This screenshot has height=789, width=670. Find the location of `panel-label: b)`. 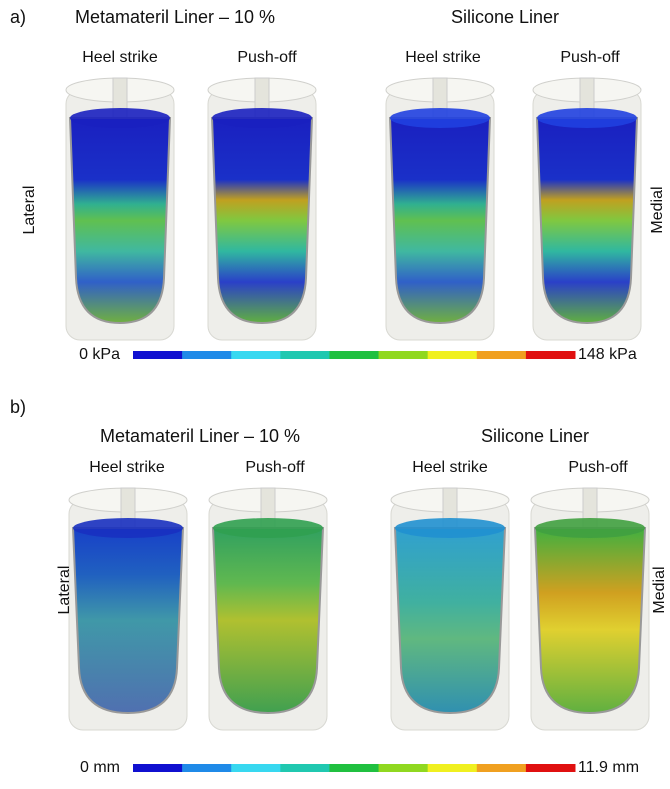

panel-label: b) is located at coordinates (18, 407).